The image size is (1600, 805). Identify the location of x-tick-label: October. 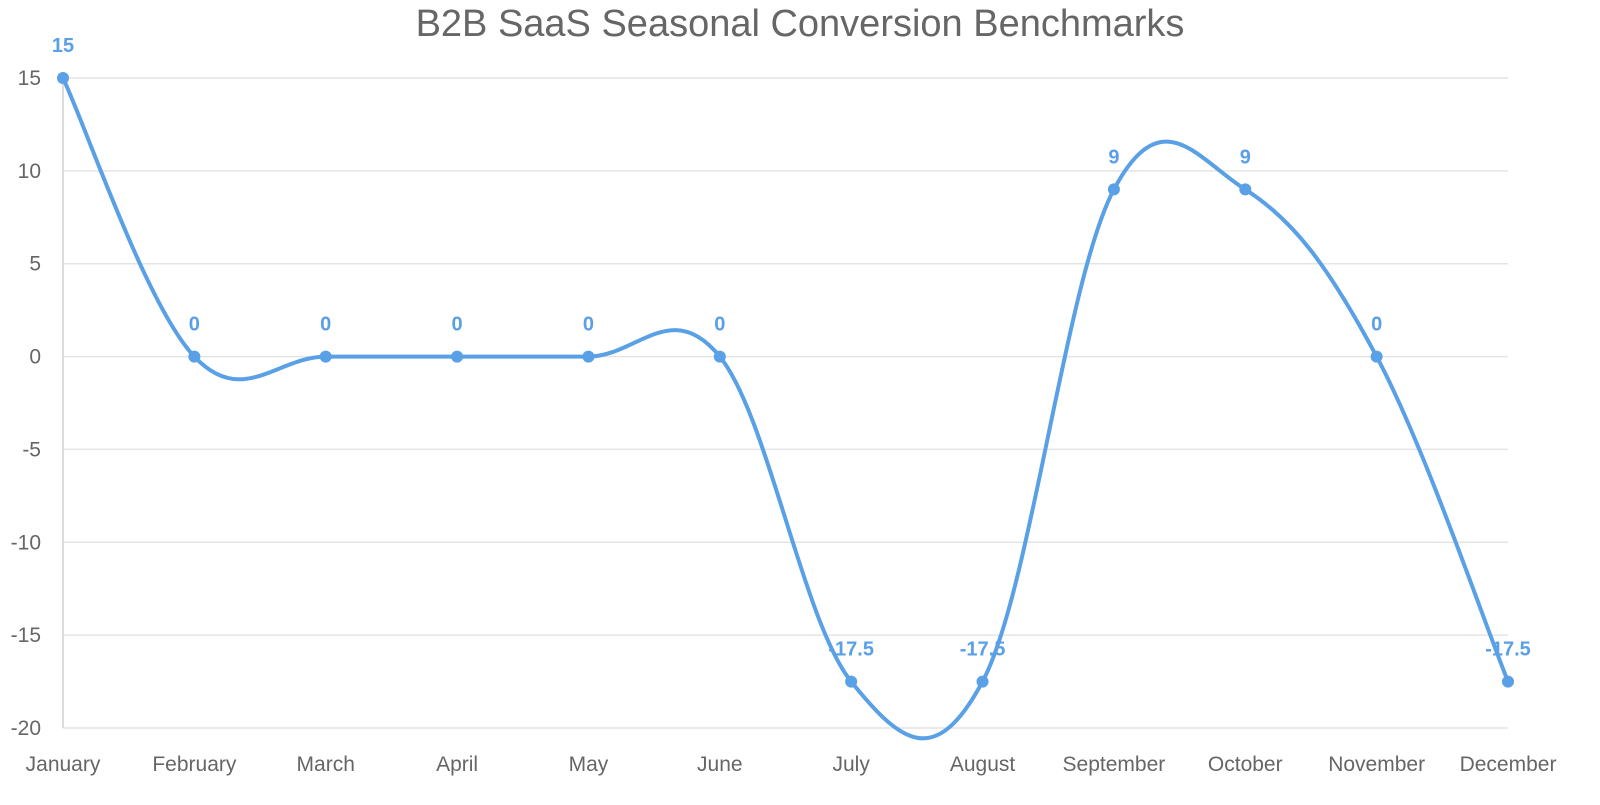
(1245, 764).